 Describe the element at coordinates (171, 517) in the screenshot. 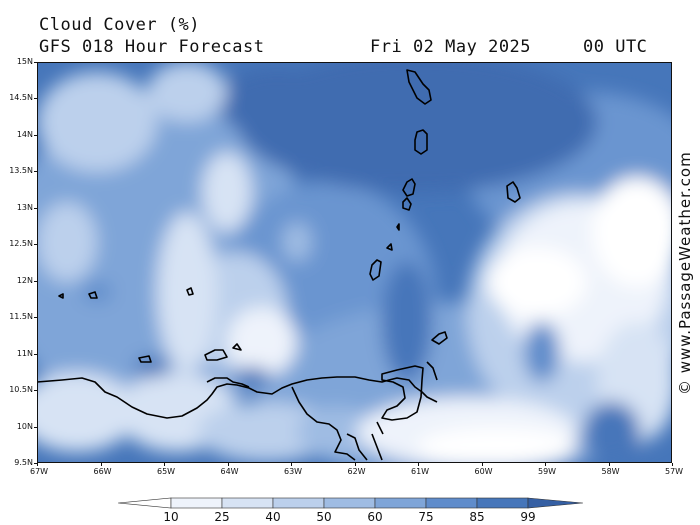

I see `legend-label: 10` at that location.